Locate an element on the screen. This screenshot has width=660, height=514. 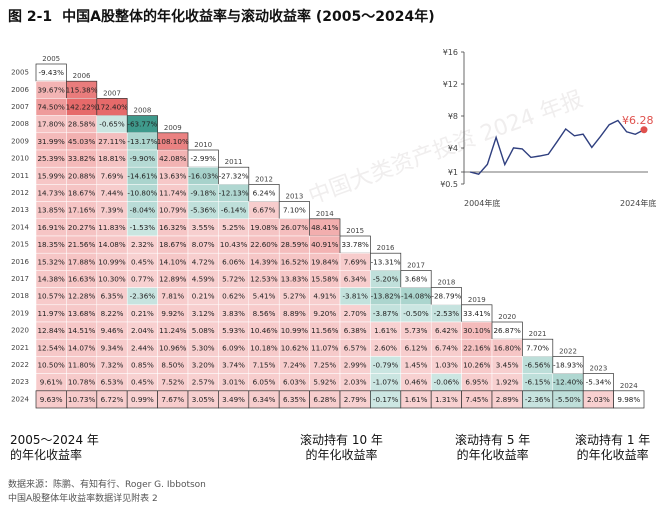
matrix-value: 5.27% is located at coordinates (294, 296).